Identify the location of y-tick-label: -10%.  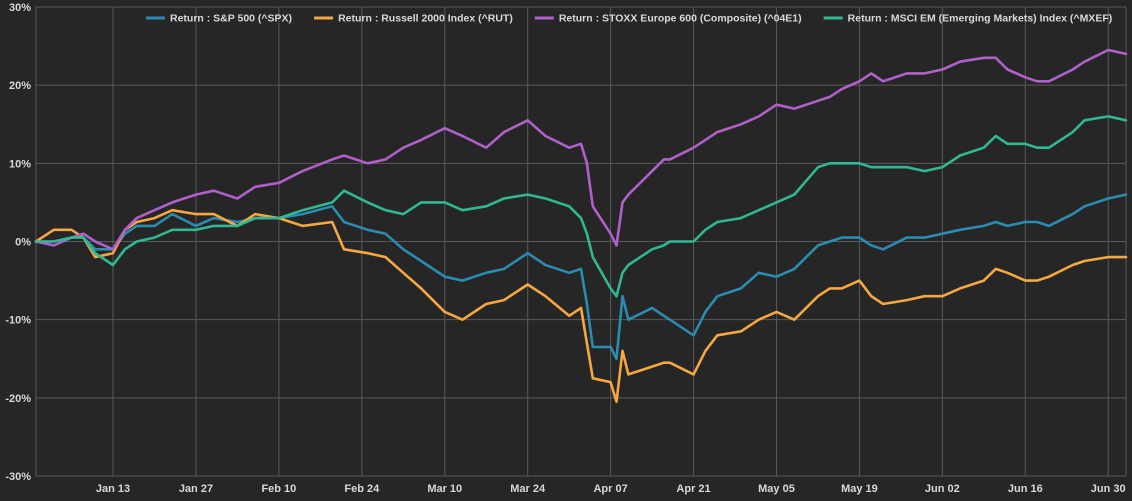
(18, 321).